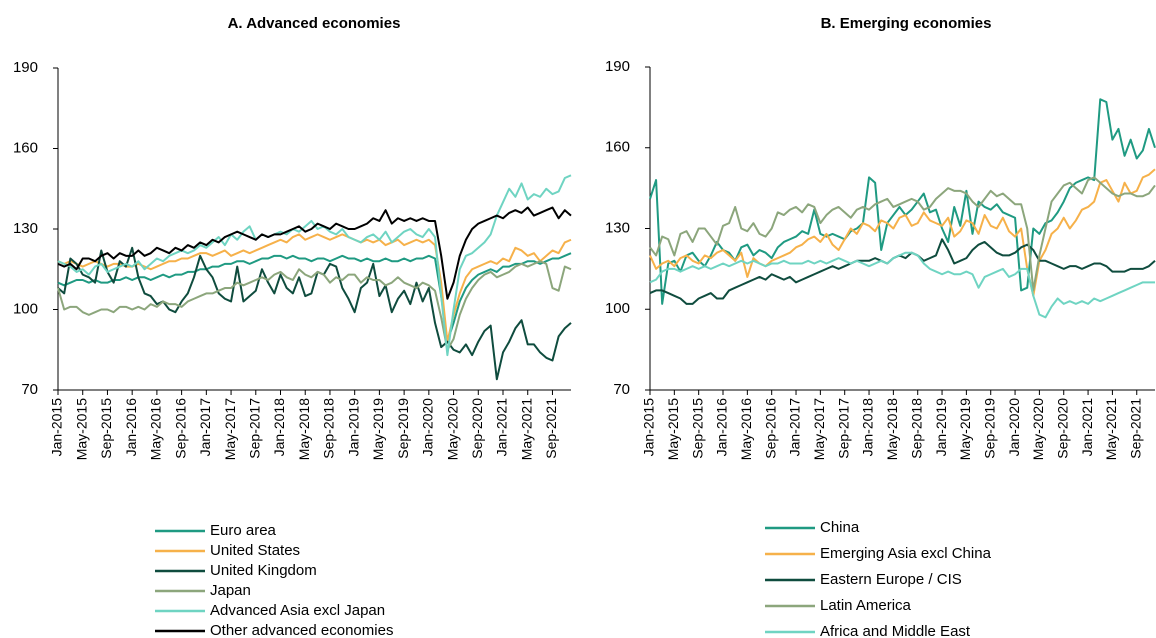 Image resolution: width=1156 pixels, height=638 pixels. Describe the element at coordinates (263, 570) in the screenshot. I see `legend-label: United Kingdom` at that location.